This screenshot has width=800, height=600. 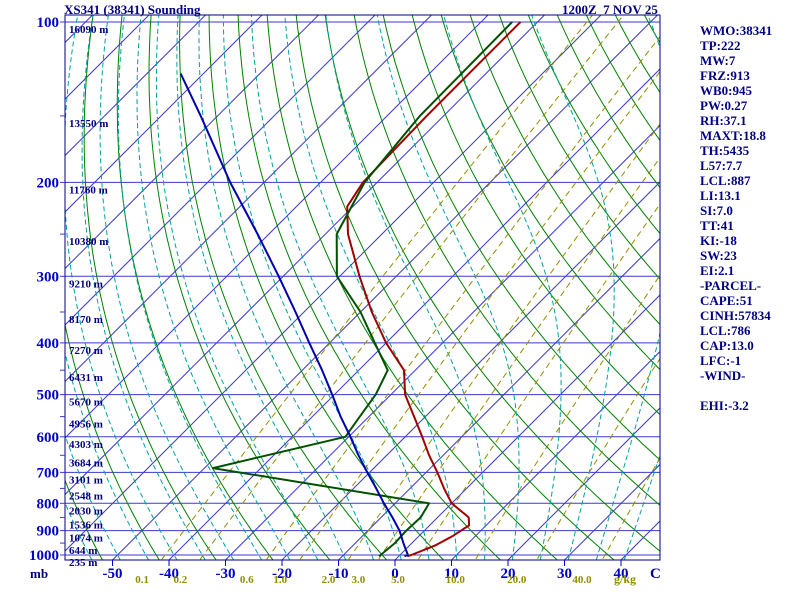 I want to click on height-label: 16090 m, so click(x=88, y=30).